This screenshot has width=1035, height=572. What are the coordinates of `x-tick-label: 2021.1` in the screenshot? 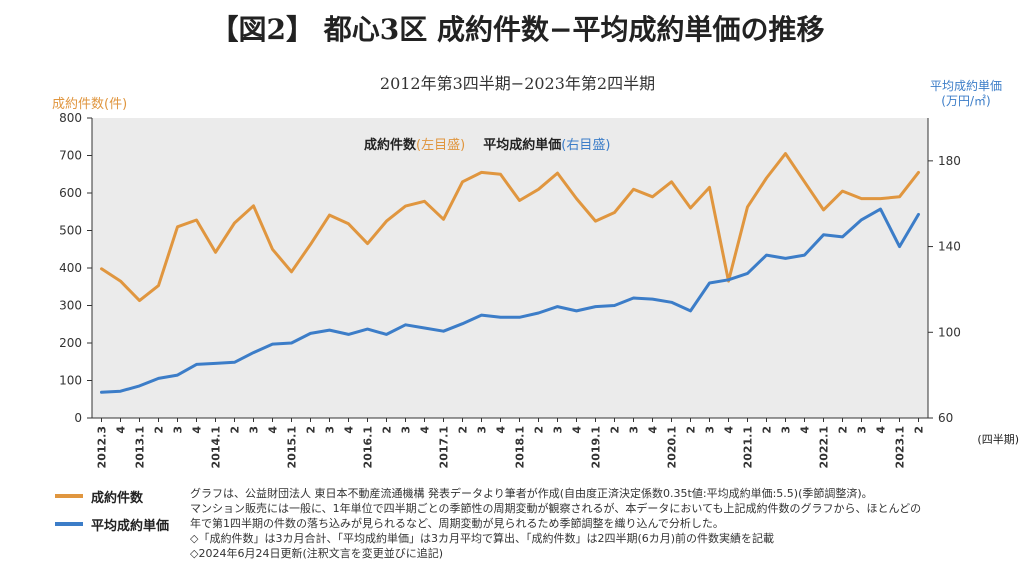 It's located at (748, 447).